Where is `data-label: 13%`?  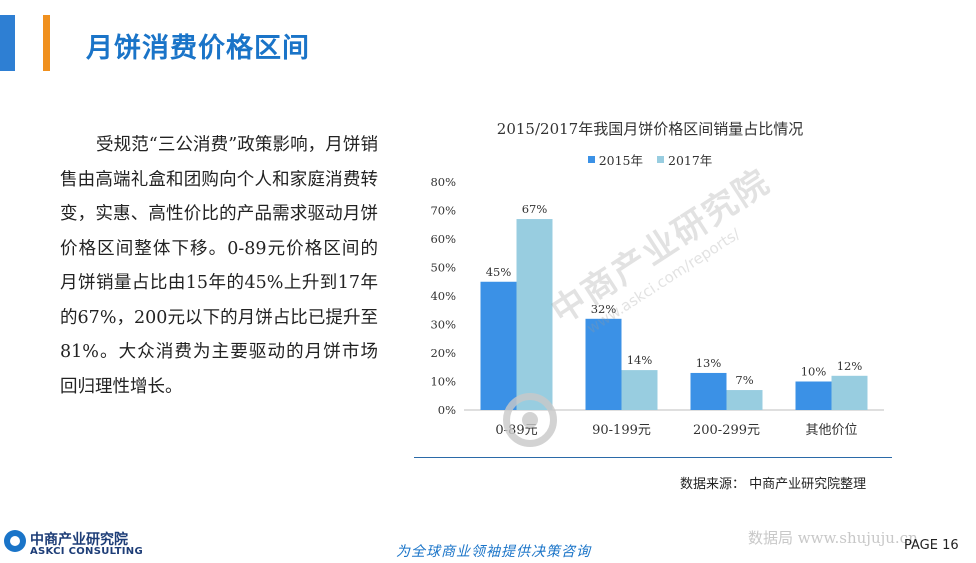
data-label: 13% is located at coordinates (709, 363).